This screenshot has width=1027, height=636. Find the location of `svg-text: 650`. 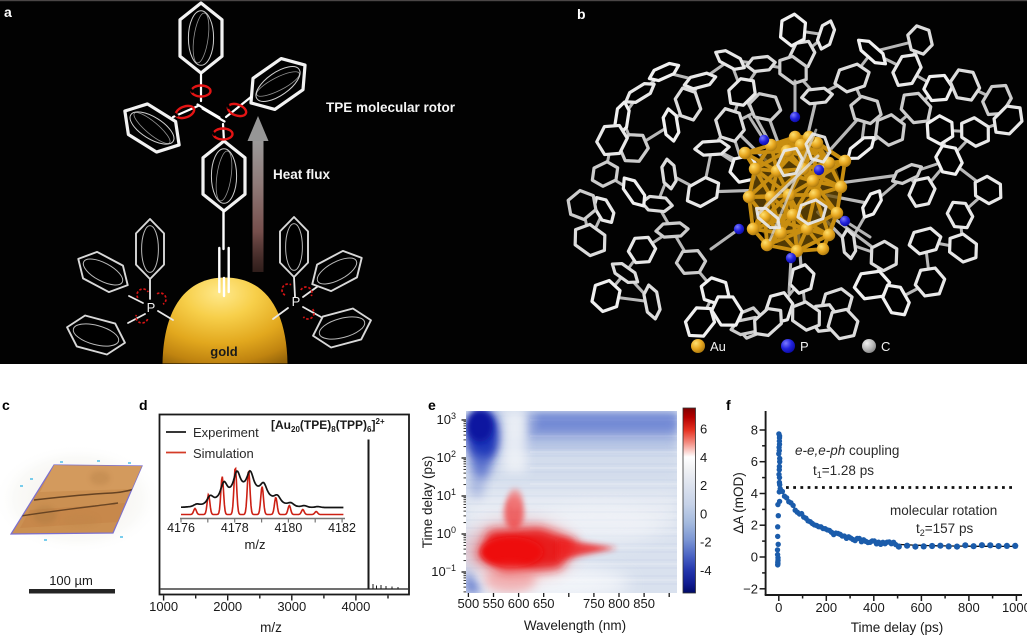

svg-text: 650 is located at coordinates (544, 603).